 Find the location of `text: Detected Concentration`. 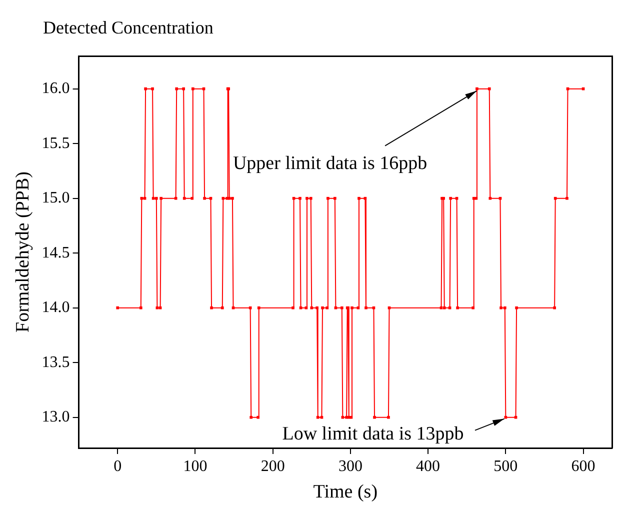

text: Detected Concentration is located at coordinates (128, 28).